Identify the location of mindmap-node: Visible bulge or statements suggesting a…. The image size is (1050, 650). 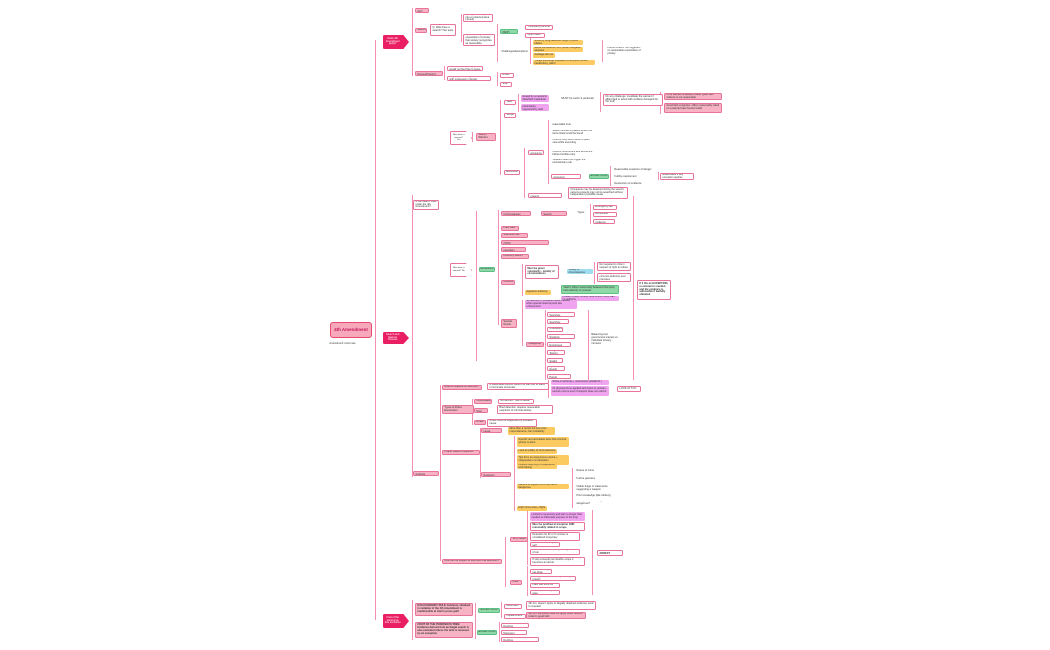
(592, 488).